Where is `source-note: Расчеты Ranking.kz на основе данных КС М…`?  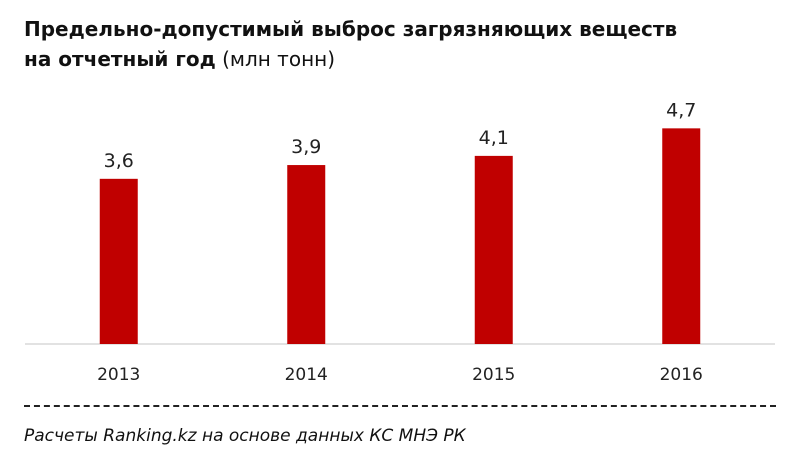 source-note: Расчеты Ranking.kz на основе данных КС М… is located at coordinates (245, 436).